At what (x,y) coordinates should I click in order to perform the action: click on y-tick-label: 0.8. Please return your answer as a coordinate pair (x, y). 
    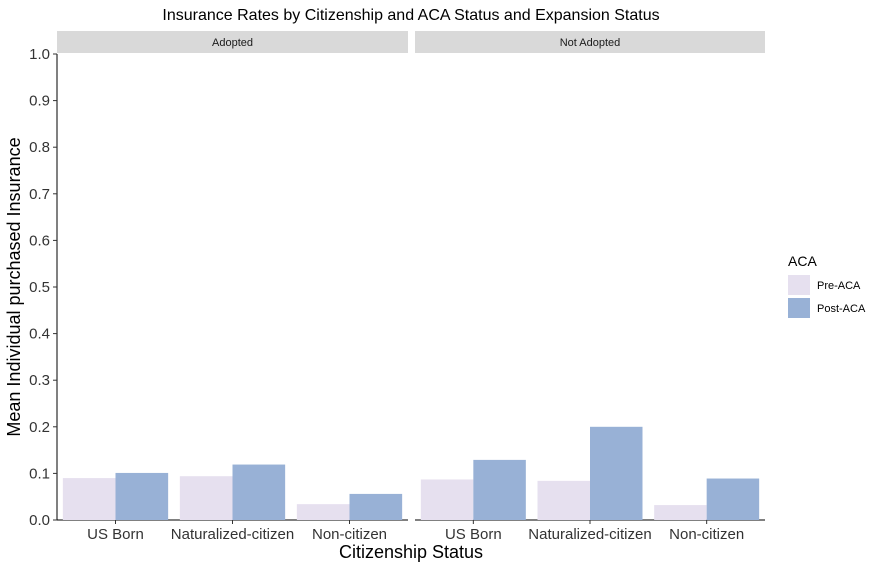
    Looking at the image, I should click on (39, 147).